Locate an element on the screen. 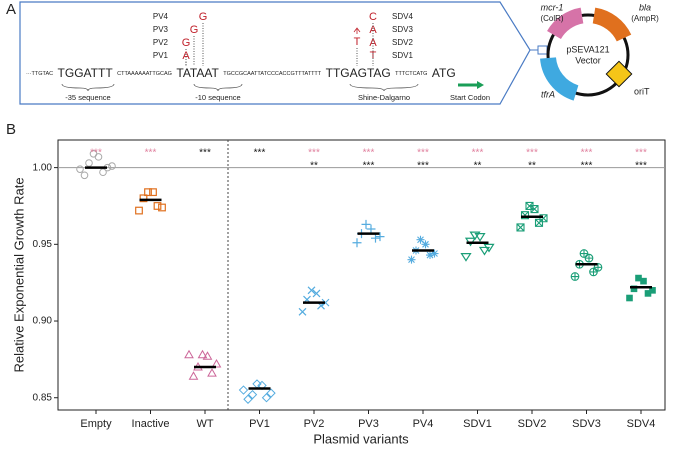 Image resolution: width=675 pixels, height=452 pixels. x-tick-label: PV2 is located at coordinates (314, 424).